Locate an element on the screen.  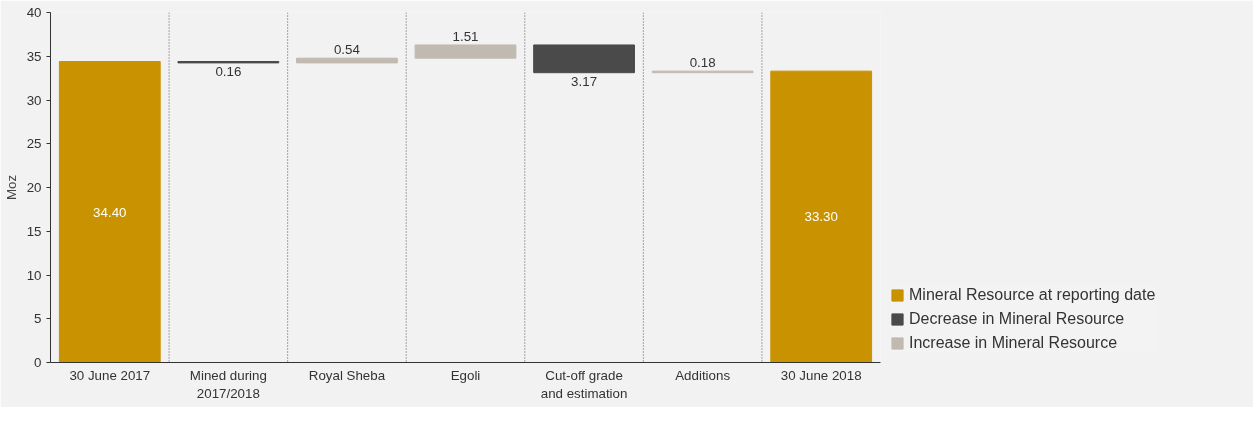
x-tick-label: Mined during 2017/2018 is located at coordinates (228, 384).